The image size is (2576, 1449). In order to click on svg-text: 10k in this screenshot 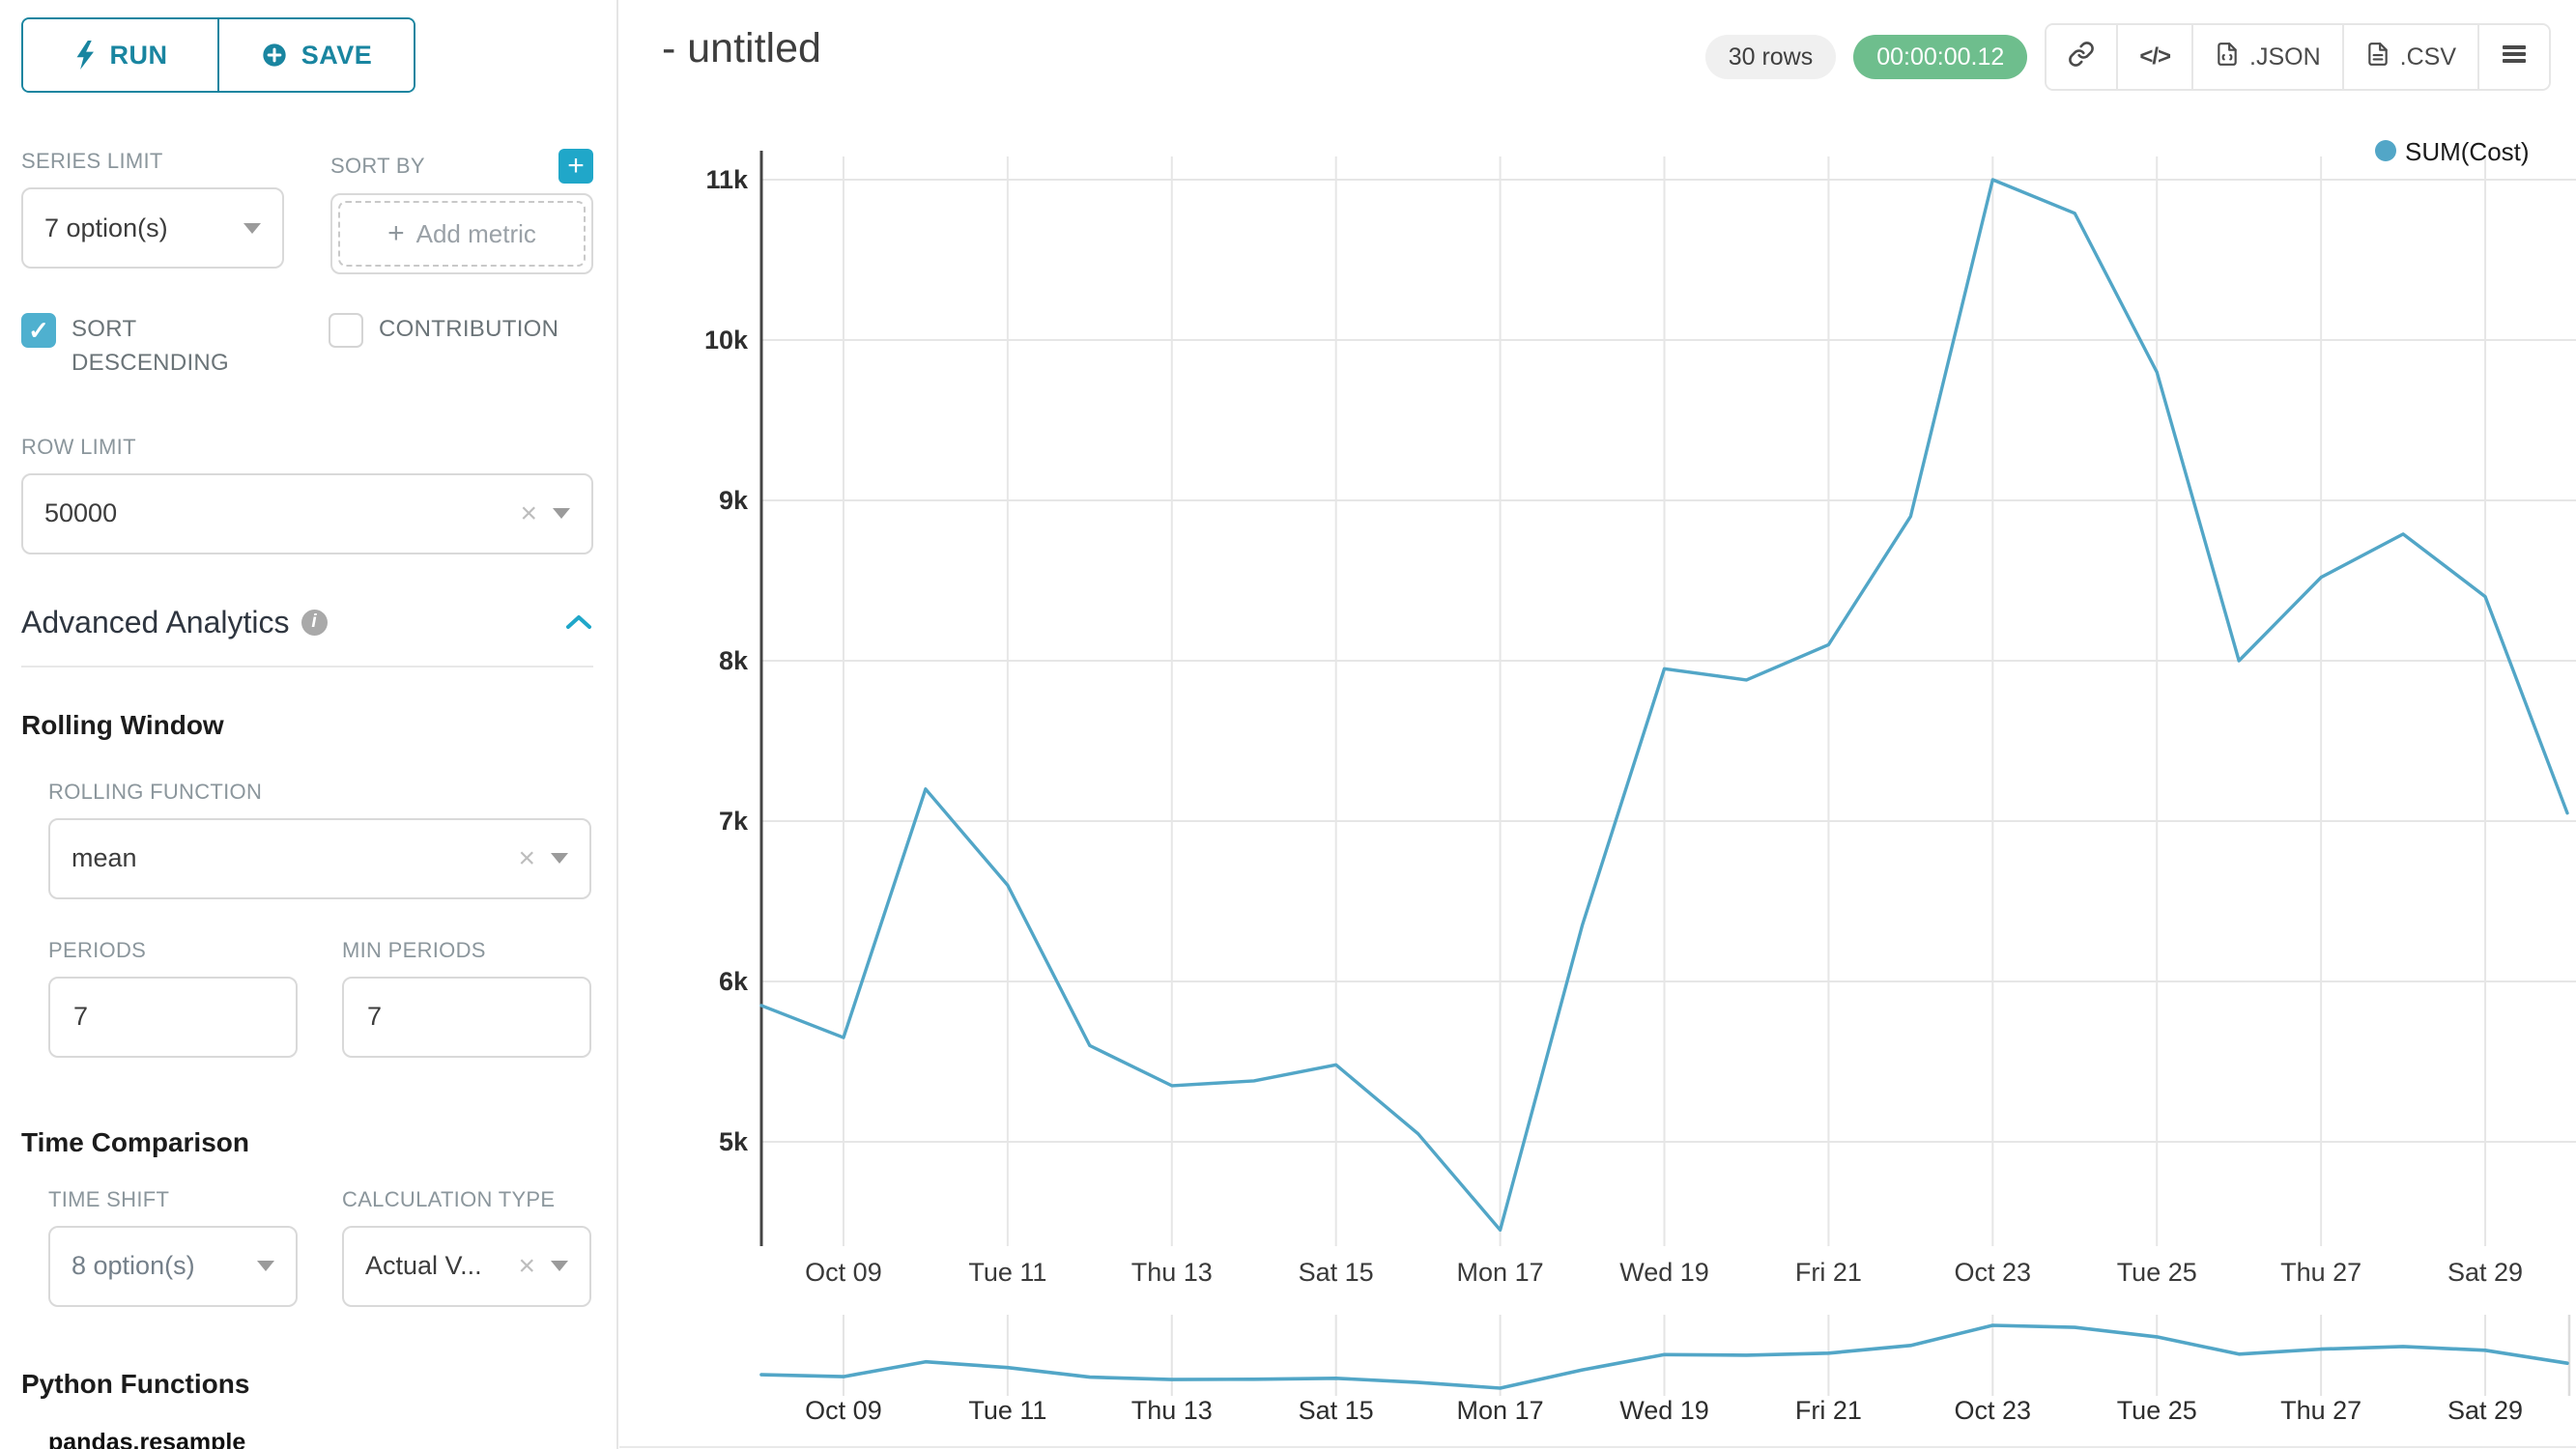, I will do `click(727, 340)`.